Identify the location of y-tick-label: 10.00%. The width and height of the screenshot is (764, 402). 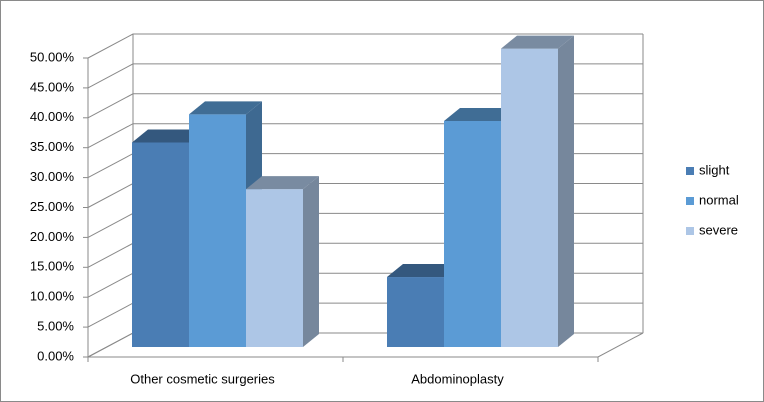
(52, 296).